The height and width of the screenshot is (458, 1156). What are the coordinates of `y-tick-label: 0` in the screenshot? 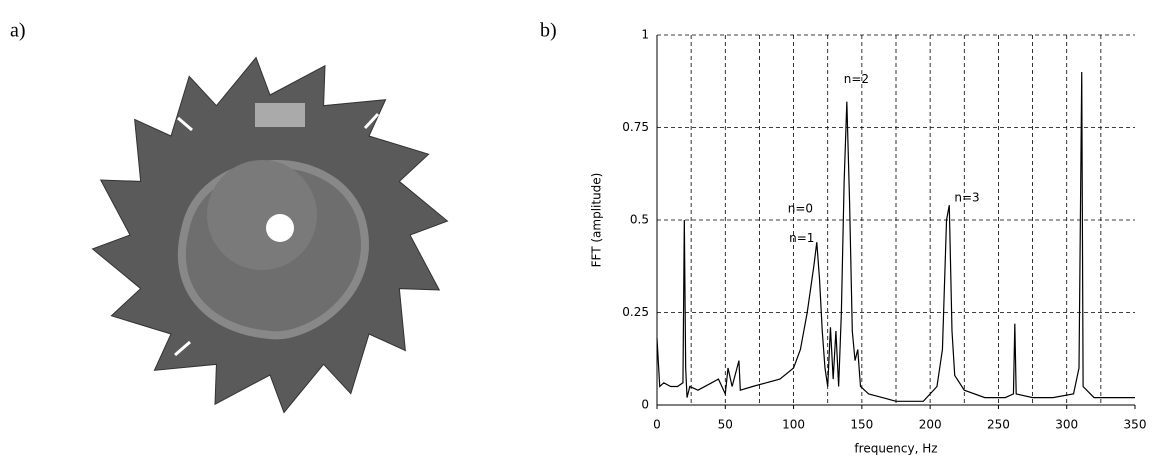 It's located at (645, 405).